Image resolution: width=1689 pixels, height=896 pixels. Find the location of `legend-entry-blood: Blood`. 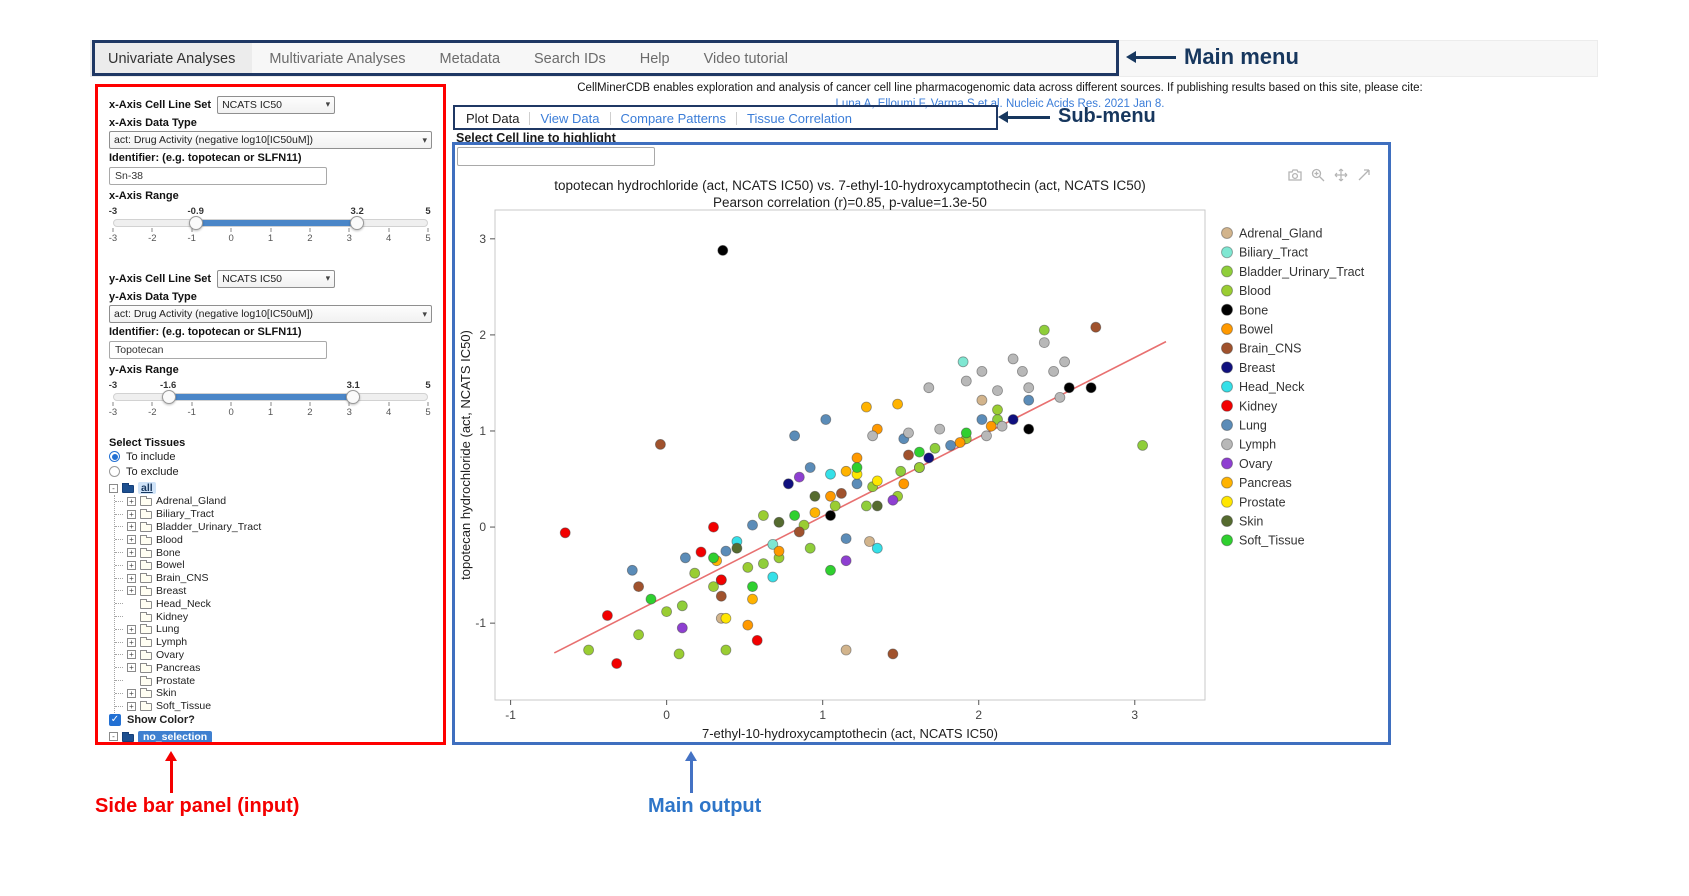

legend-entry-blood: Blood is located at coordinates (1246, 291).